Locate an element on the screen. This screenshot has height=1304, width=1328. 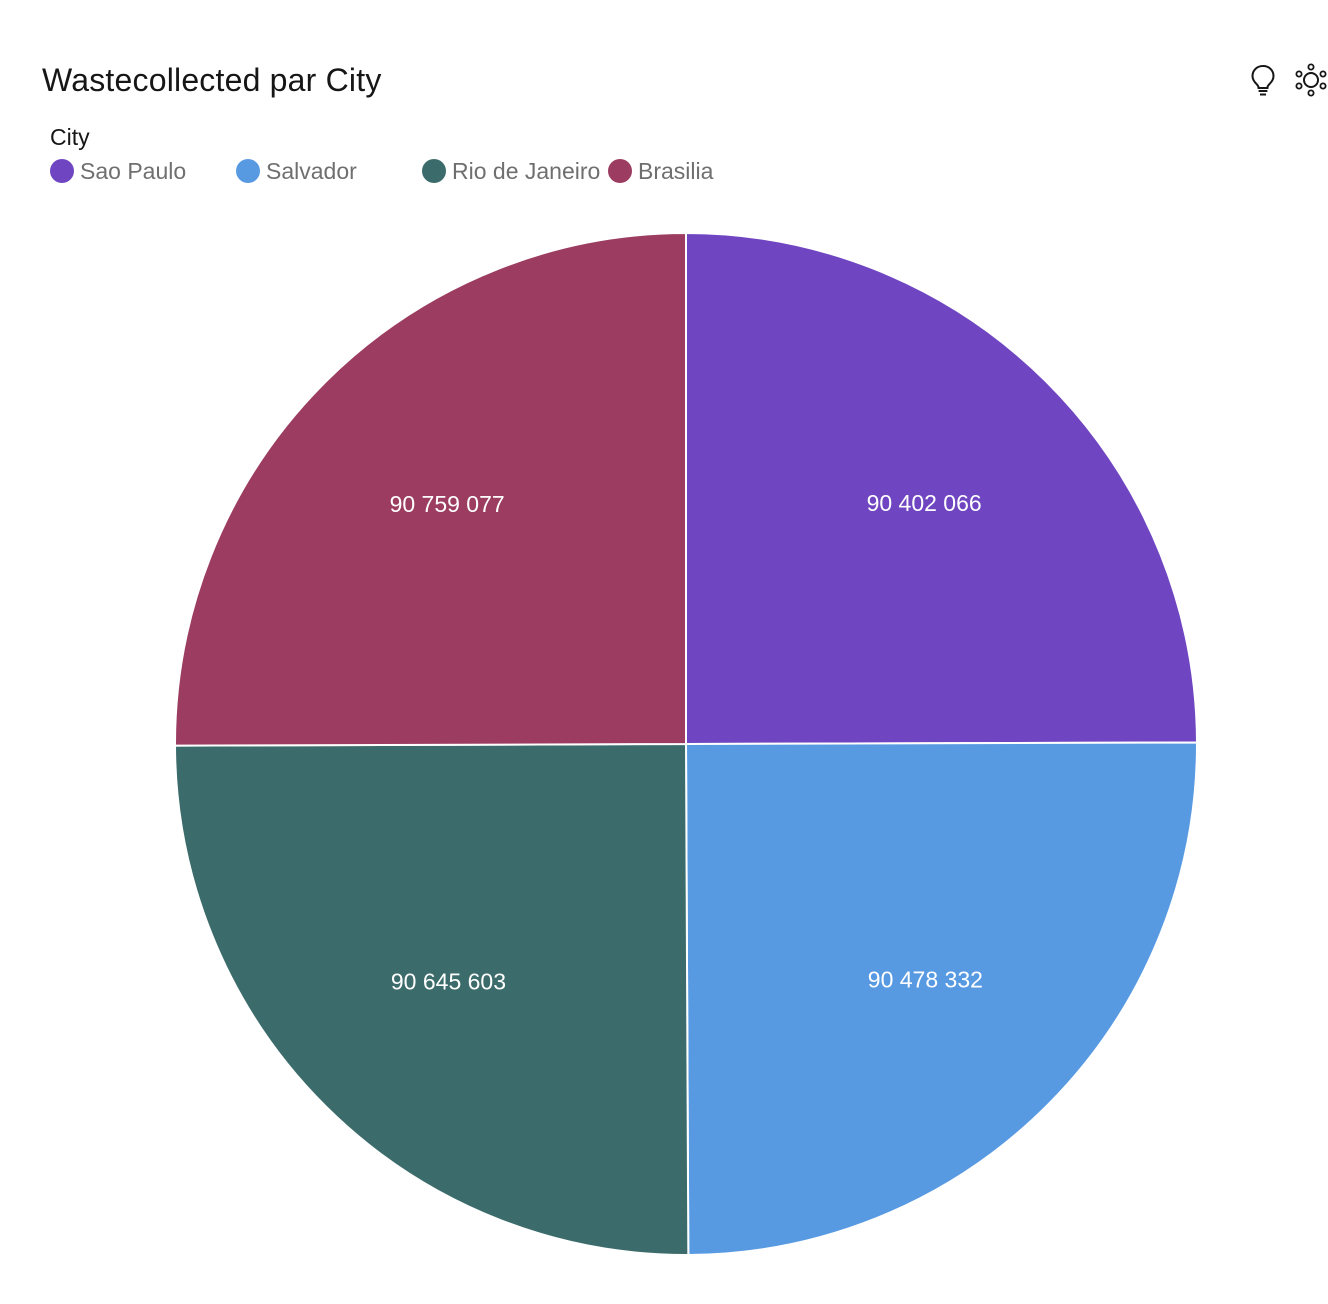
slice-value-label: 90 402 066 is located at coordinates (924, 503).